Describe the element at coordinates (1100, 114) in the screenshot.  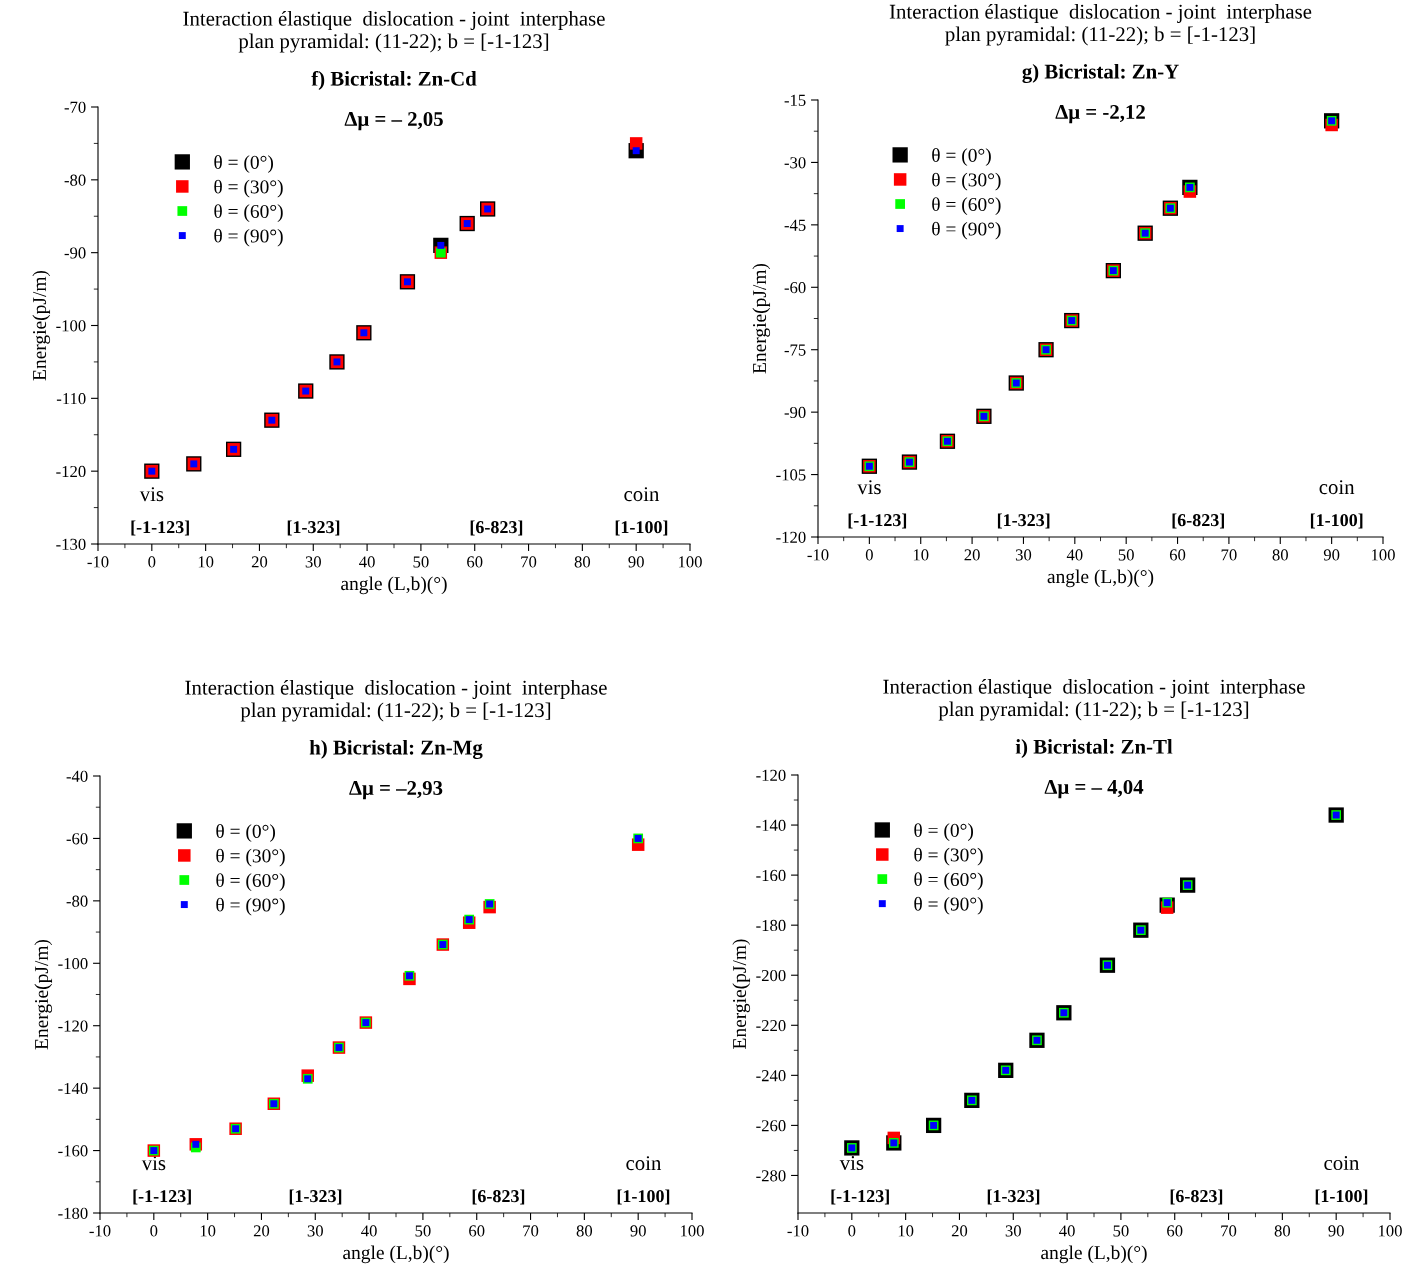
I see `annotation: Δμ = -2,12` at that location.